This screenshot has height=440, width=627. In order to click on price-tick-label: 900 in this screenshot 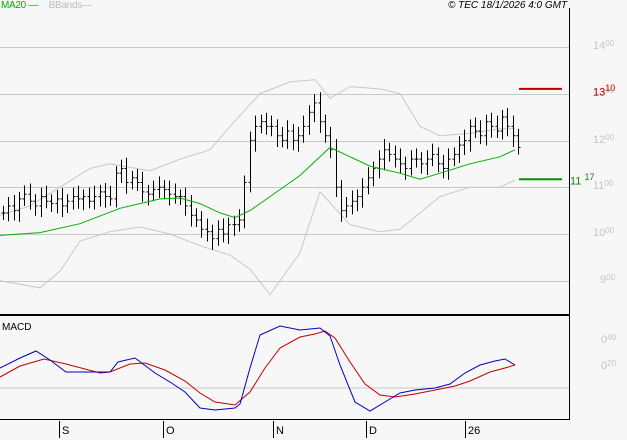, I will do `click(608, 279)`.